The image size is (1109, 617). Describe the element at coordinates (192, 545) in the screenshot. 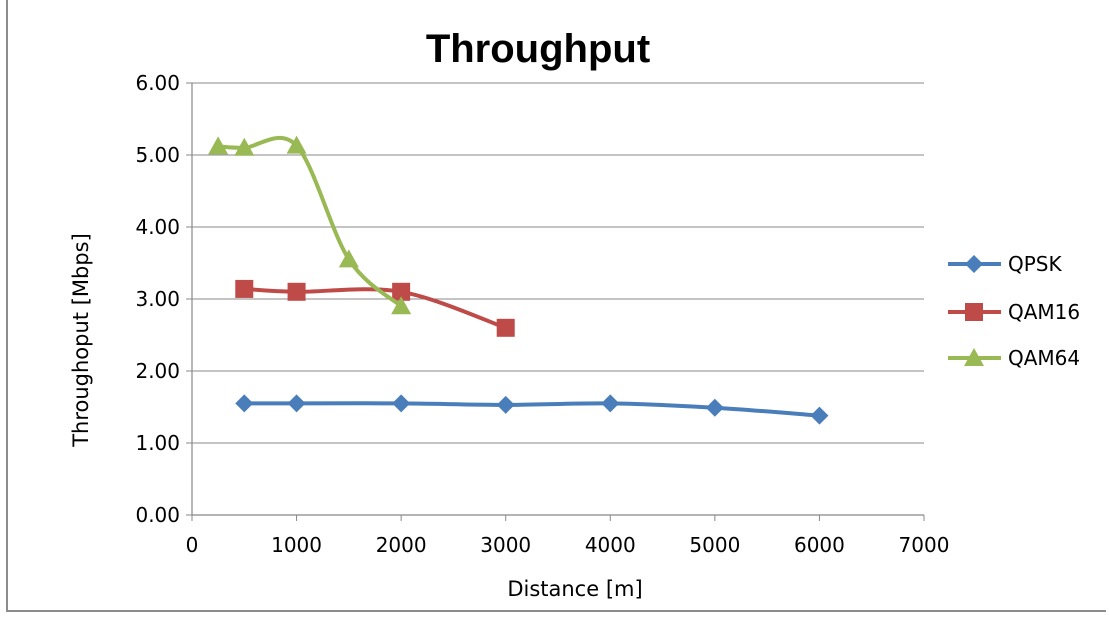

I see `x-tick-label: 0` at that location.